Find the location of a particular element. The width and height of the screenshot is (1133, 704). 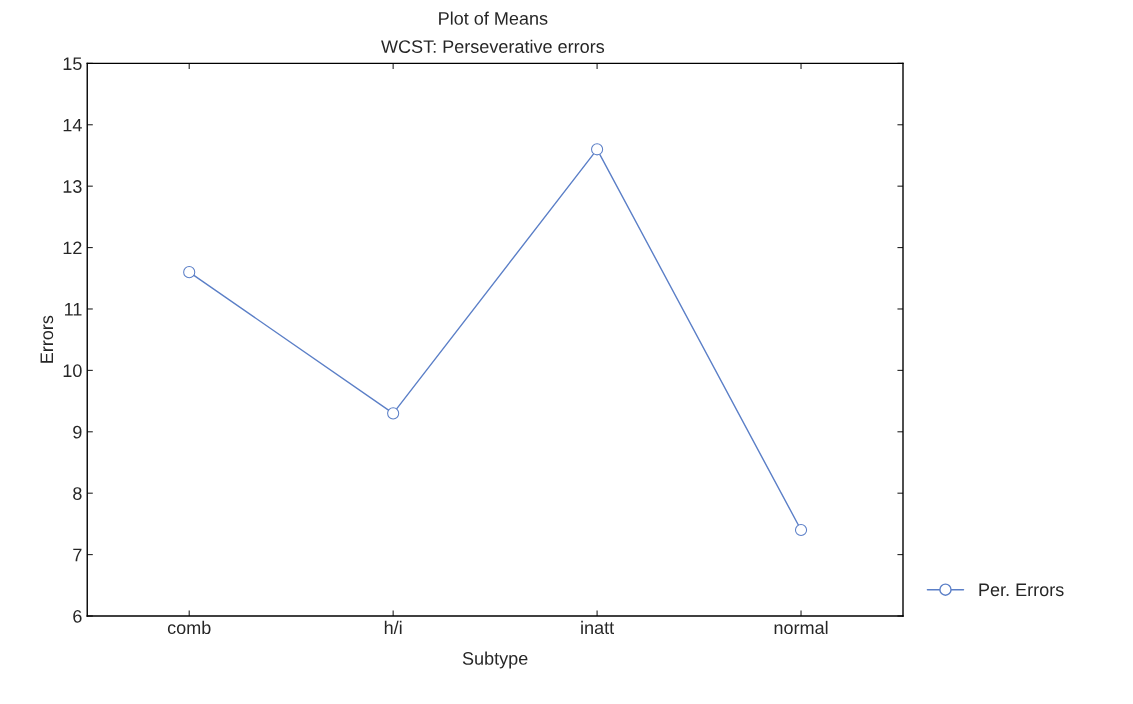

x-tick-label: normal is located at coordinates (801, 627).